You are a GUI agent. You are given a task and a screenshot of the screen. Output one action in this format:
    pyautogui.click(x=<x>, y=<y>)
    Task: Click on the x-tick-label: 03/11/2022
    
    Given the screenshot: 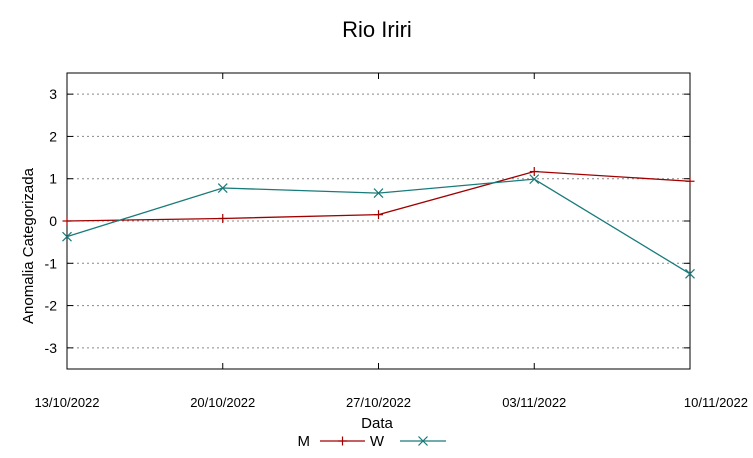 What is the action you would take?
    pyautogui.click(x=534, y=402)
    